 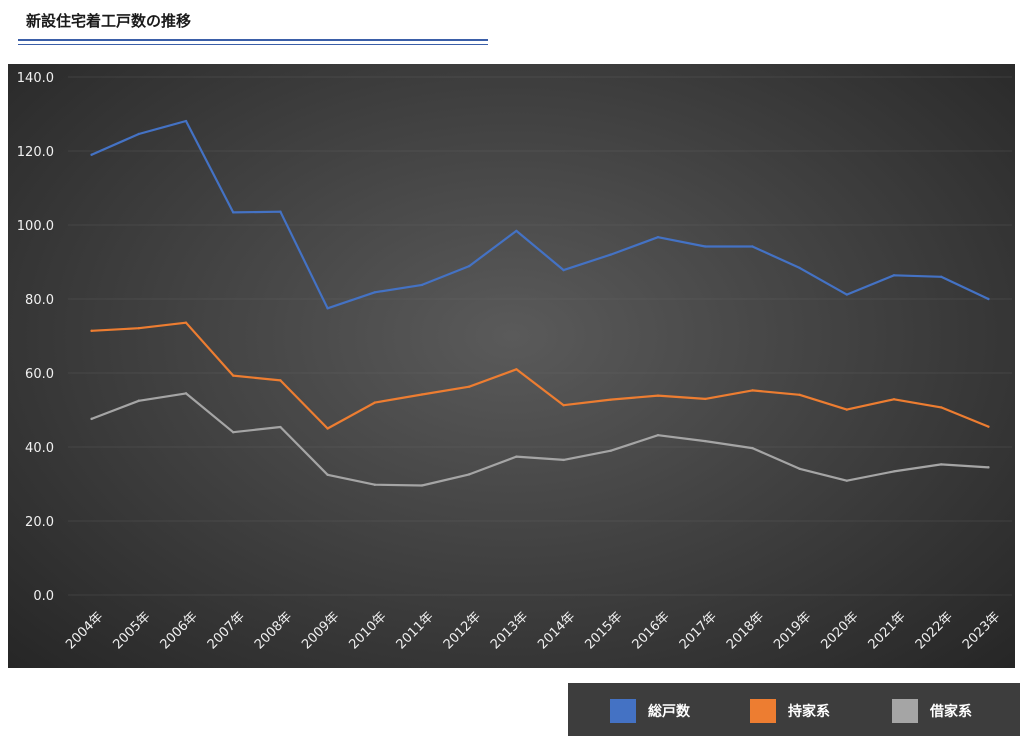 What do you see at coordinates (462, 630) in the screenshot?
I see `x-tick-label: 2012年` at bounding box center [462, 630].